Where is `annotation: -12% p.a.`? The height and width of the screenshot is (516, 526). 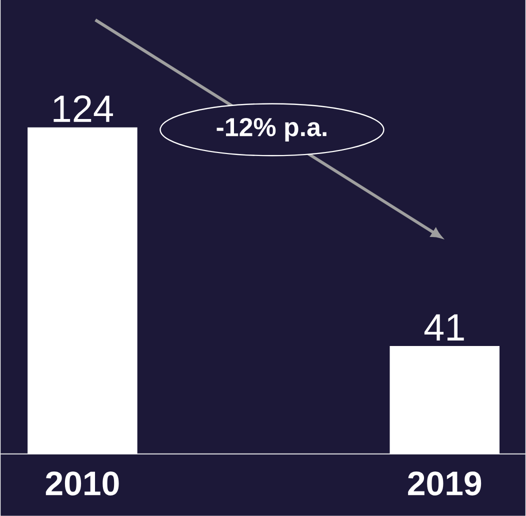
annotation: -12% p.a. is located at coordinates (271, 130).